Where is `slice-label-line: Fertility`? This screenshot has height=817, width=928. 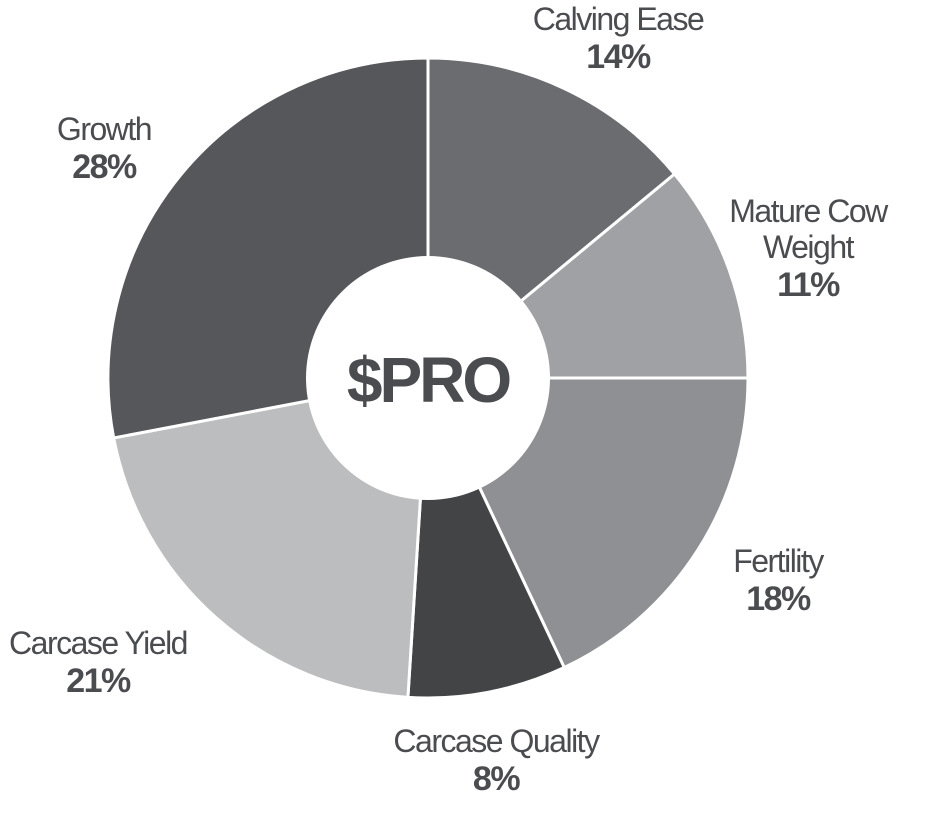 slice-label-line: Fertility is located at coordinates (778, 561).